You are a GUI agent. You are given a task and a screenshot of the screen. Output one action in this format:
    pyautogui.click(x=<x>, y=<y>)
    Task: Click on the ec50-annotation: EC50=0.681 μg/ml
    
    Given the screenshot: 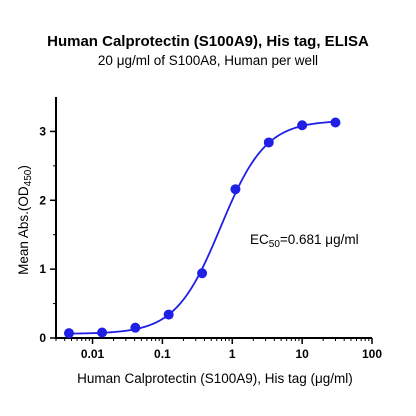 What is the action you would take?
    pyautogui.click(x=304, y=241)
    